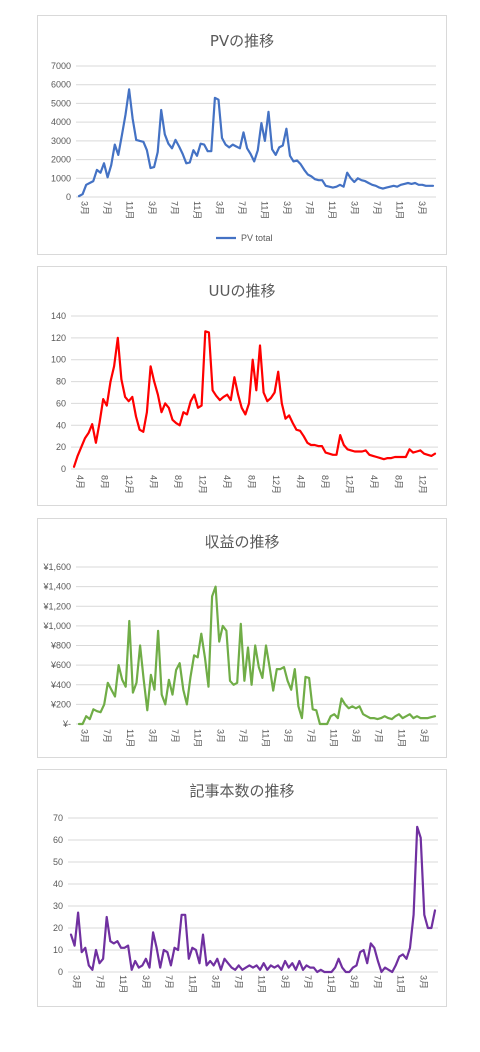 Image resolution: width=480 pixels, height=1052 pixels. I want to click on revenue-y-tick-label: ¥1,200, so click(56, 606).